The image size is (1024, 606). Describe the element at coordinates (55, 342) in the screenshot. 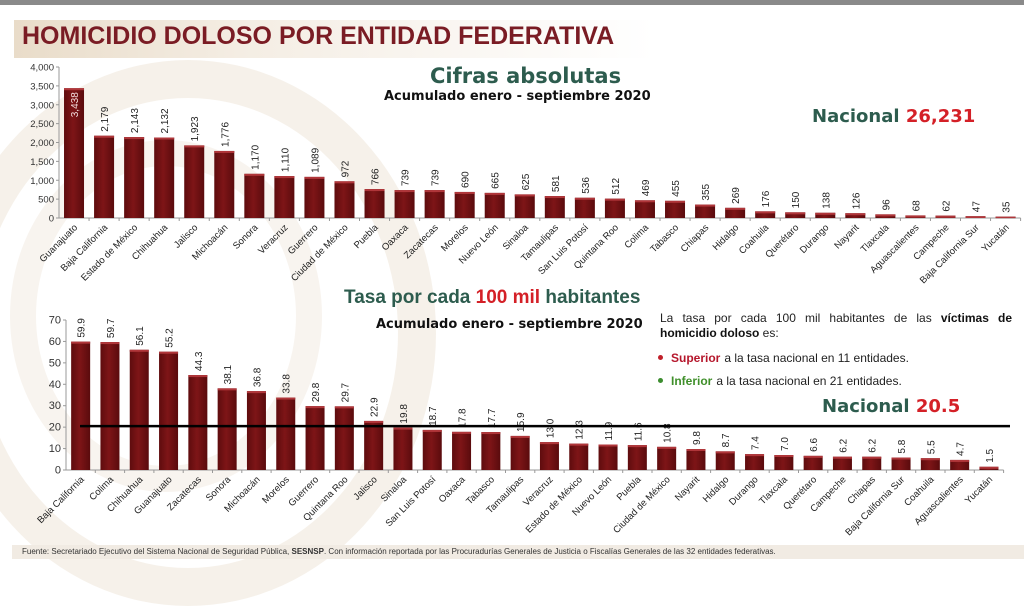

I see `y-tick-label: 60` at that location.